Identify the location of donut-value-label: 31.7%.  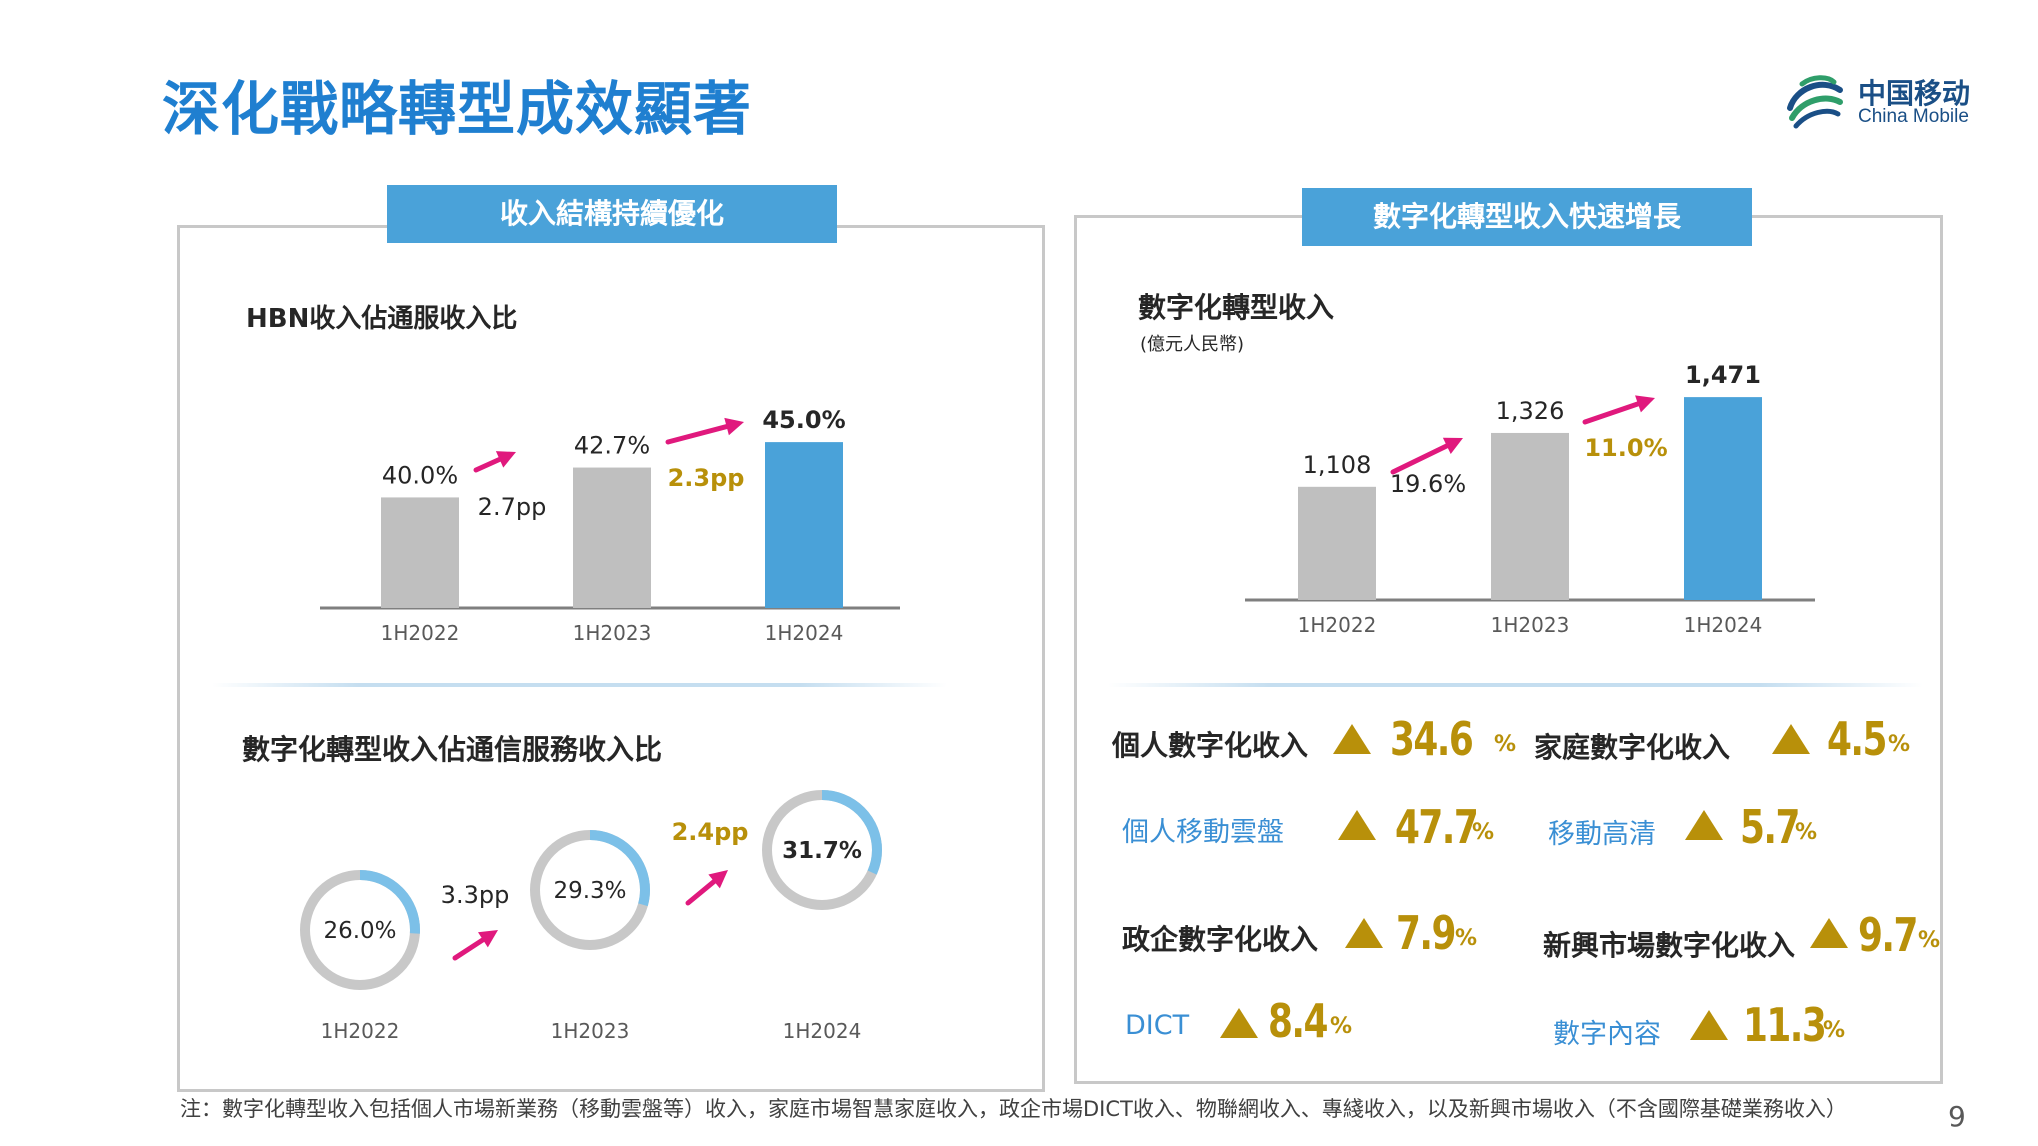
(822, 851).